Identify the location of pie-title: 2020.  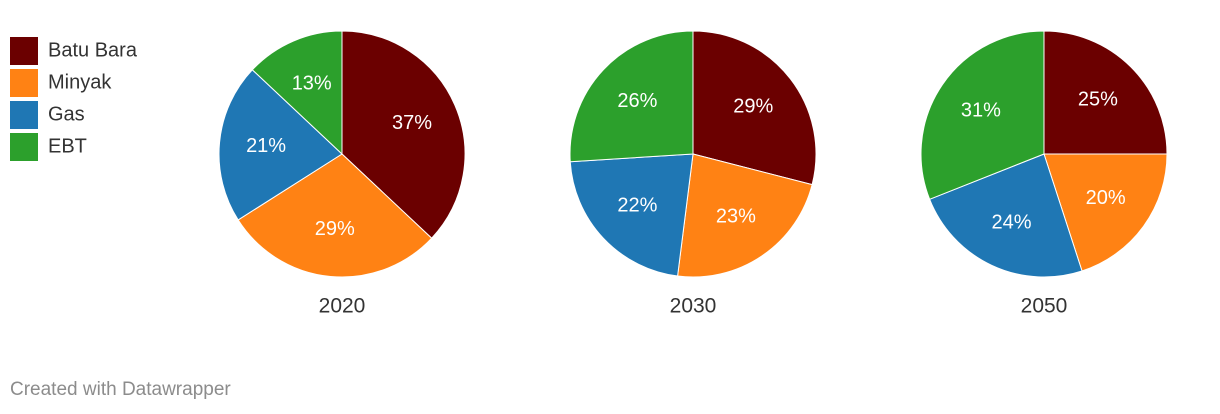
(342, 306).